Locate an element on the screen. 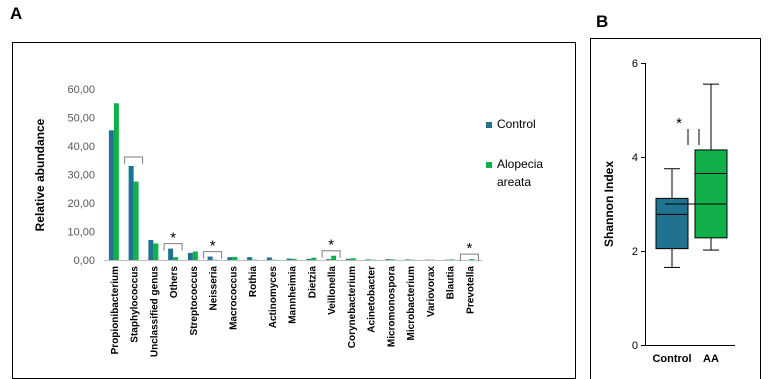 This screenshot has height=379, width=768. y-tick-label: 2 is located at coordinates (635, 252).